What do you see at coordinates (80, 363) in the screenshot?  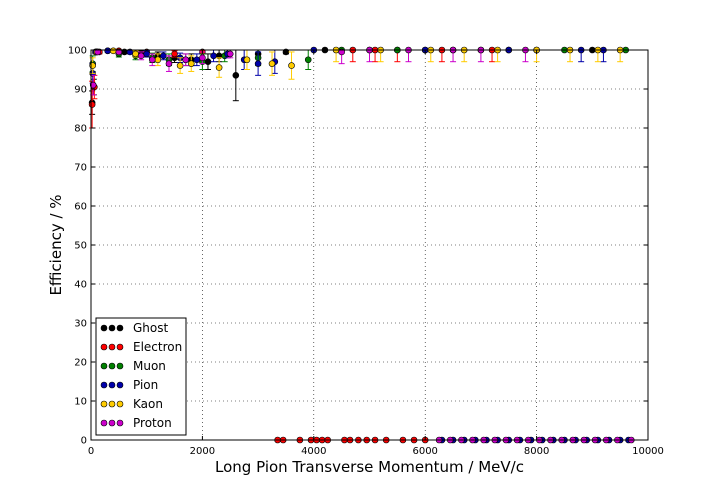 I see `y-tick-label: 20` at bounding box center [80, 363].